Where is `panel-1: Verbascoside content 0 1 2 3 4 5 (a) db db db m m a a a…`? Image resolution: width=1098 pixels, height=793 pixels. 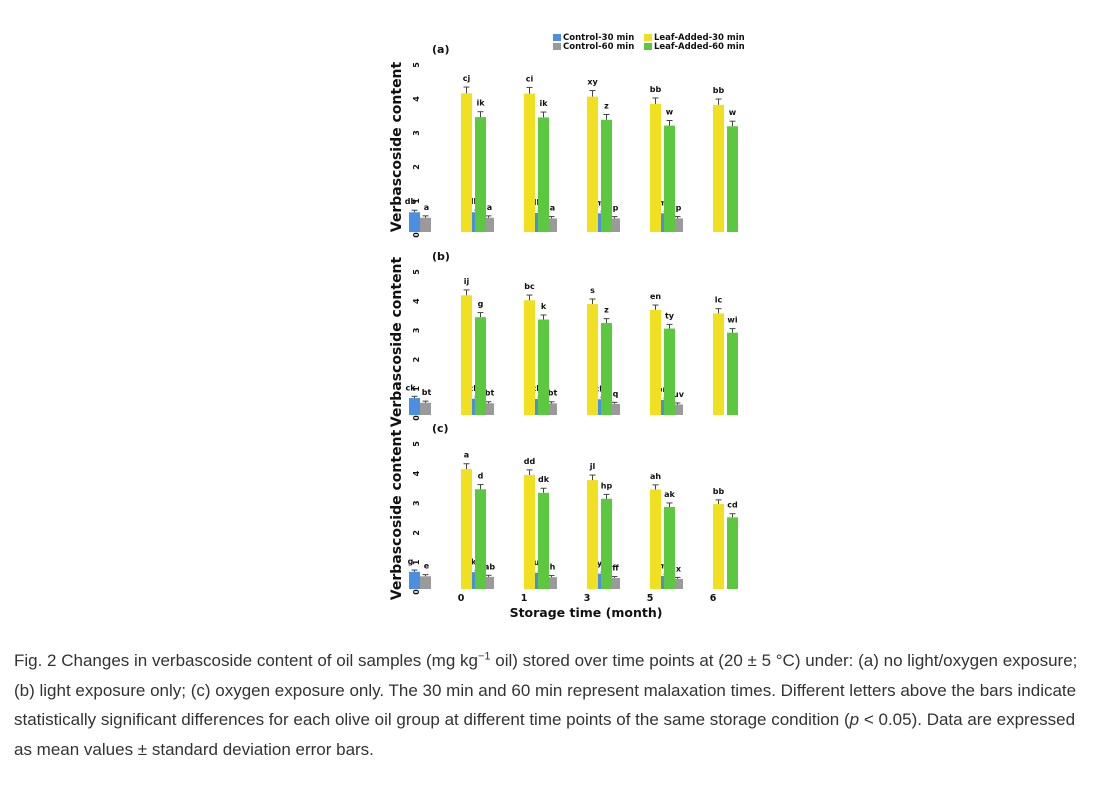 panel-1: Verbascoside content 0 1 2 3 4 5 (a) db db db m m a a a… is located at coordinates (563, 140).